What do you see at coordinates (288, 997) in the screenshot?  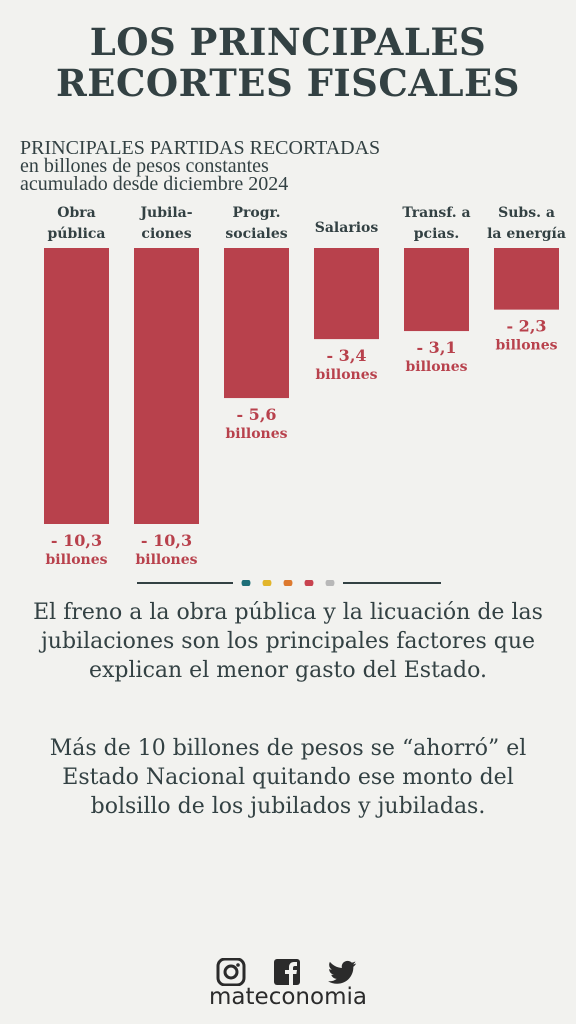 I see `brand-logo: mateconomia` at bounding box center [288, 997].